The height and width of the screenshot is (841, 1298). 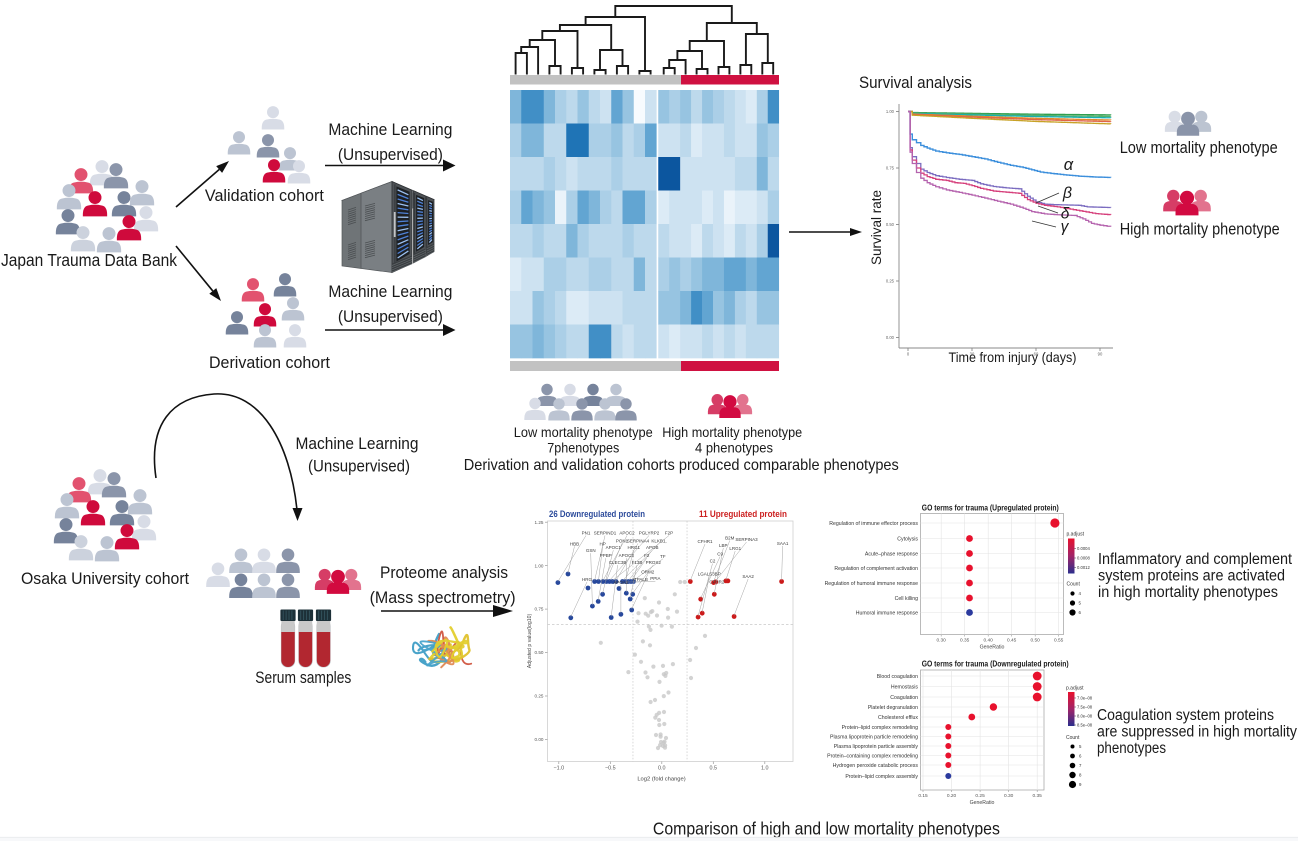 I want to click on svg-text: Coagulation system proteins, so click(x=1185, y=715).